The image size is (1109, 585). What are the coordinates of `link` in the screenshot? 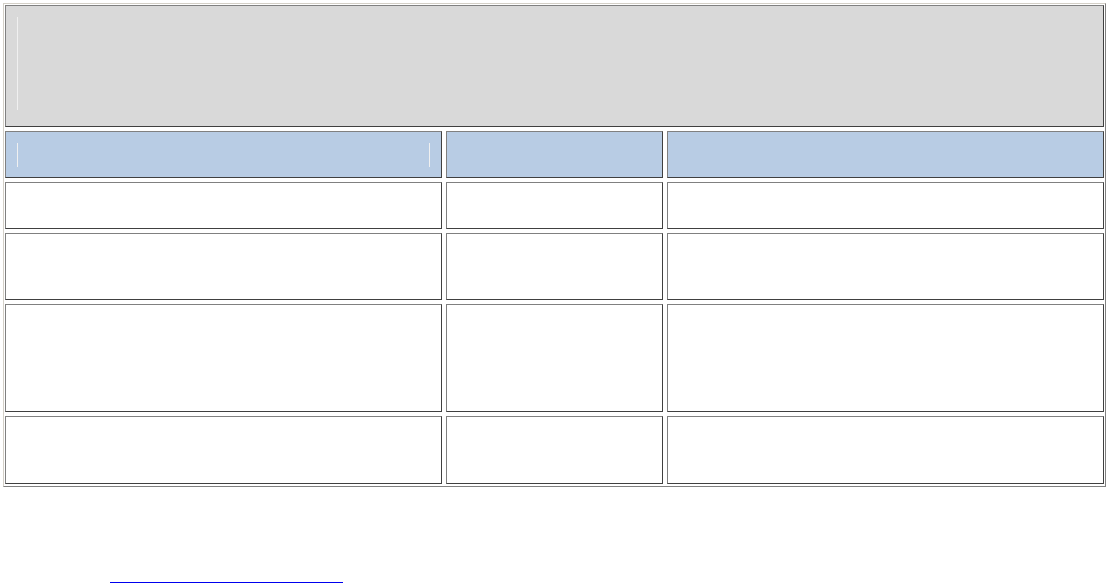 It's located at (226, 582).